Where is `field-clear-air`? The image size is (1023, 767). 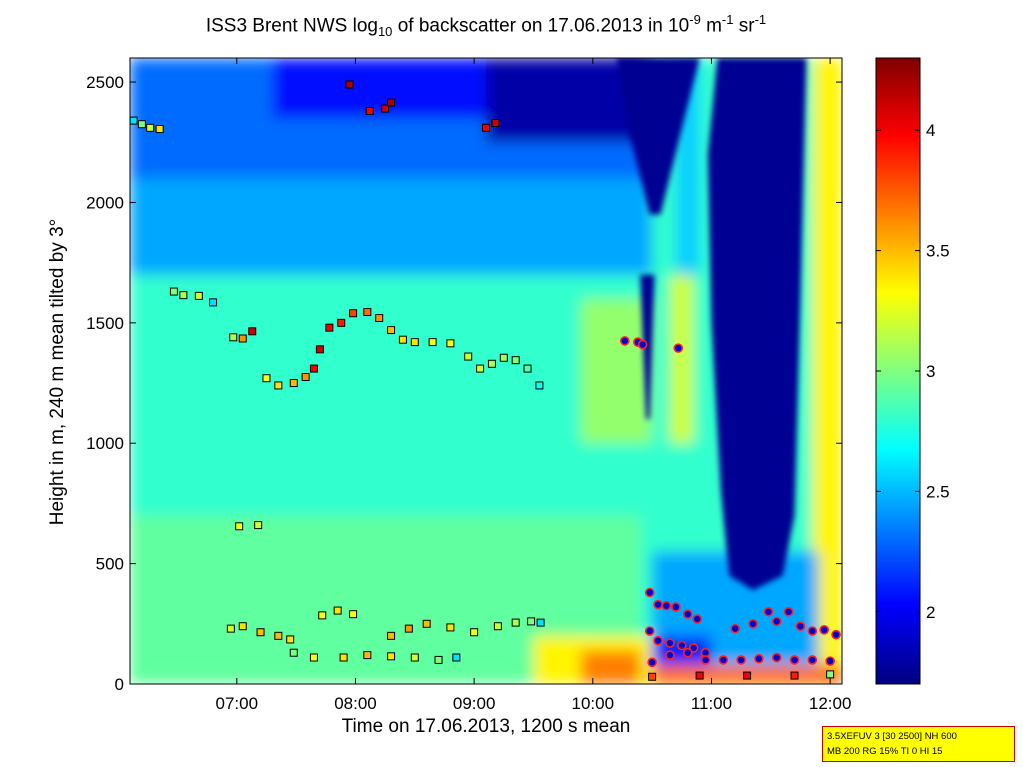 field-clear-air is located at coordinates (711, 324).